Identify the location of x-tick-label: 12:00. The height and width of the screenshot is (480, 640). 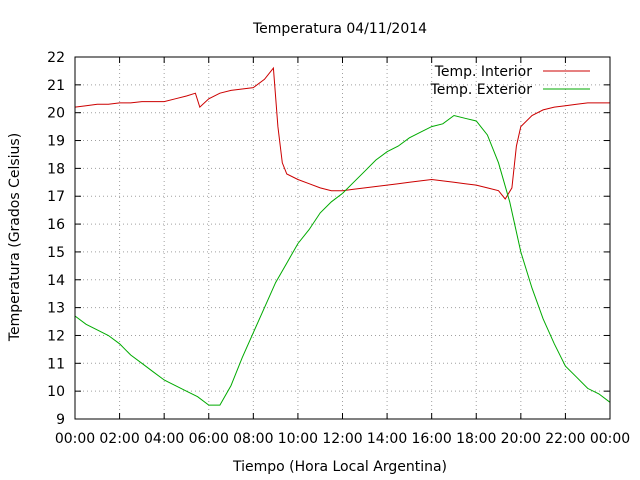
(342, 439).